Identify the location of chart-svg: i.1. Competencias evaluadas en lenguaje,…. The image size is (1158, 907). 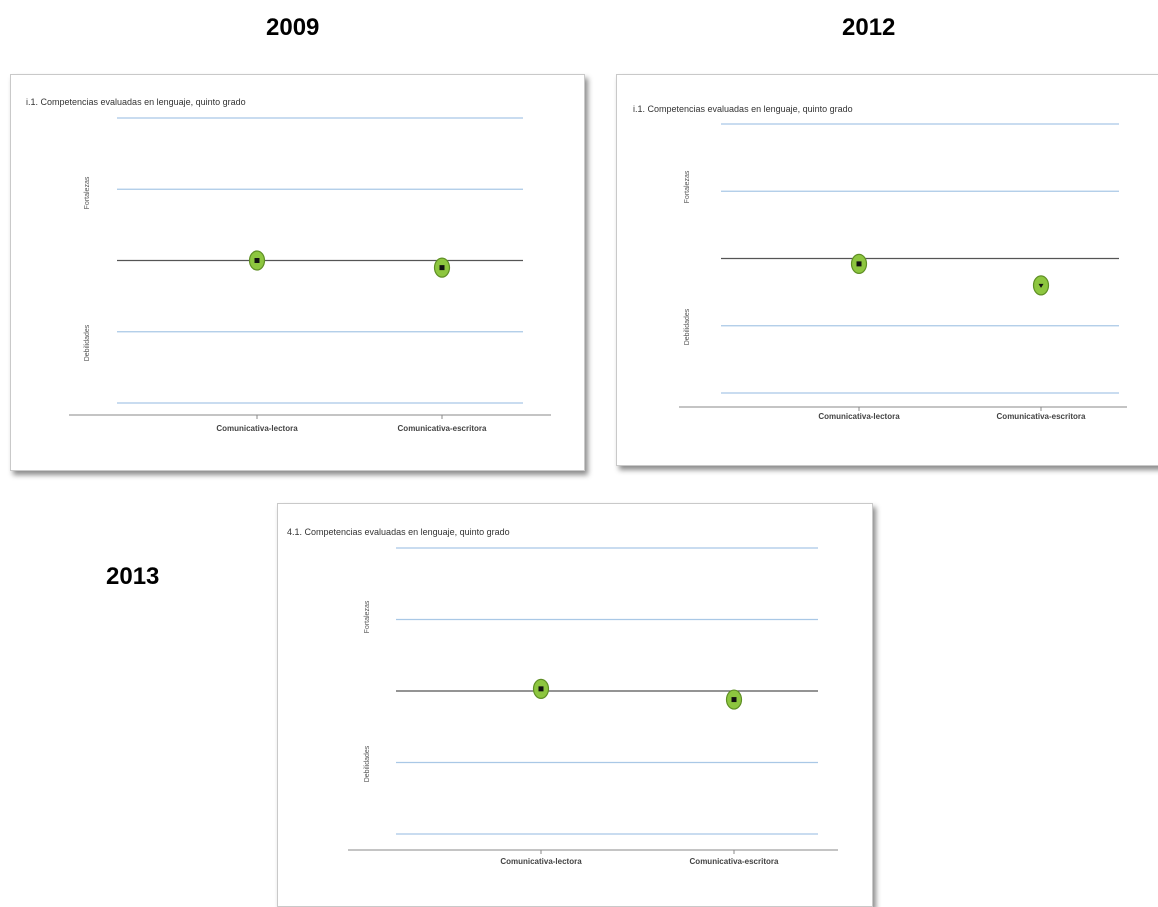
(880, 262).